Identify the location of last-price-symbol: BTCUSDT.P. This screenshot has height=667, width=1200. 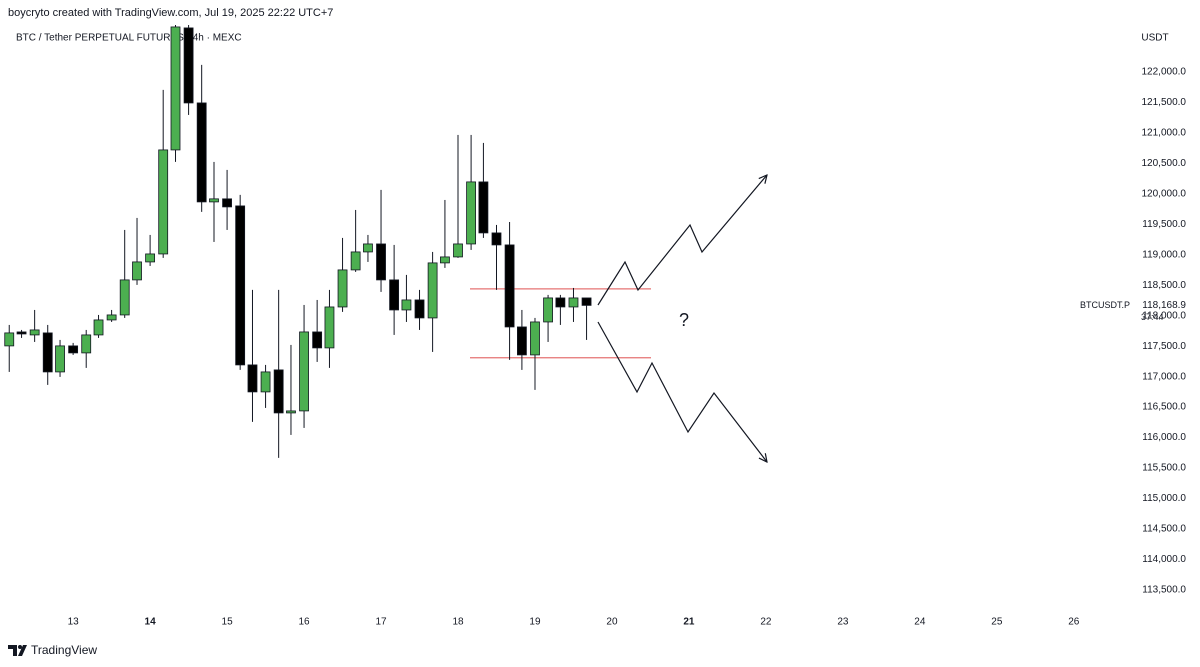
(1105, 305).